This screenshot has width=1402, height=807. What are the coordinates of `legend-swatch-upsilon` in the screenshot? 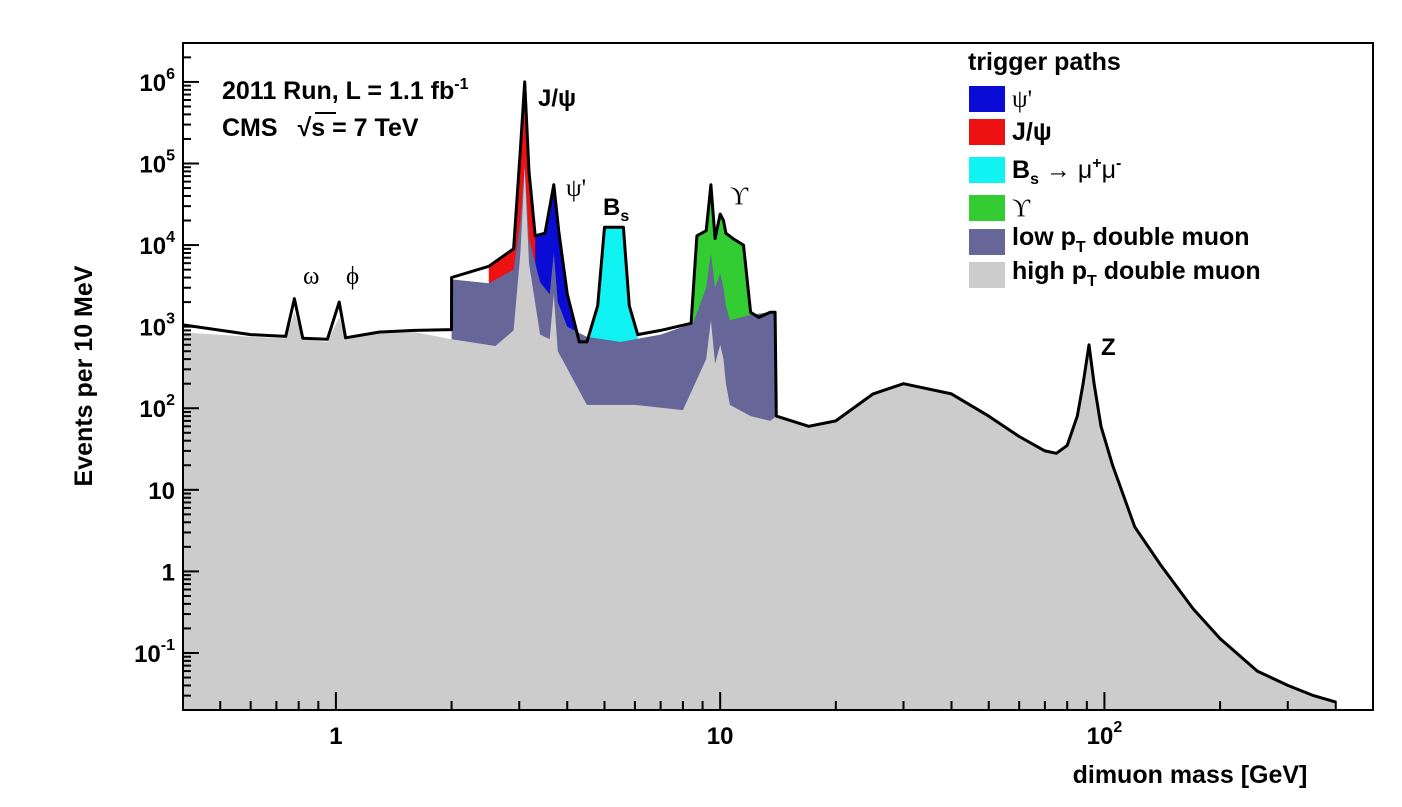 It's located at (987, 208).